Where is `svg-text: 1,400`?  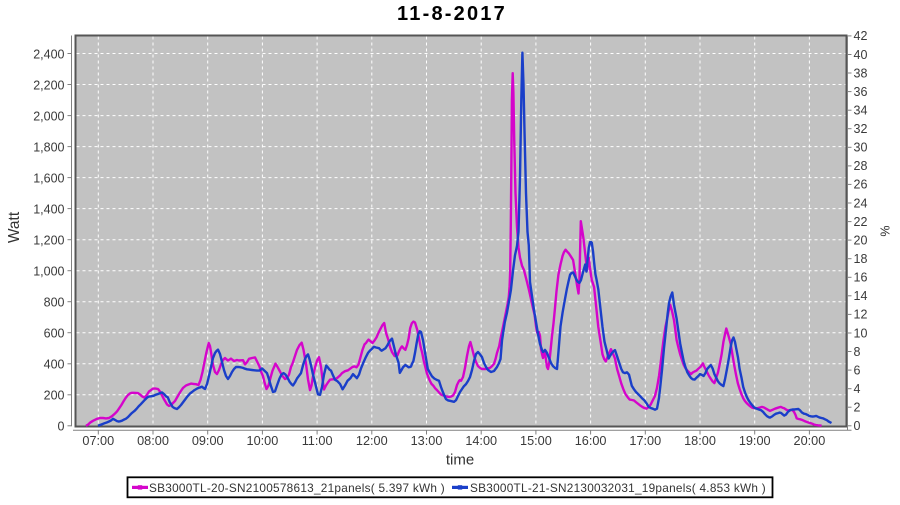 svg-text: 1,400 is located at coordinates (48, 209).